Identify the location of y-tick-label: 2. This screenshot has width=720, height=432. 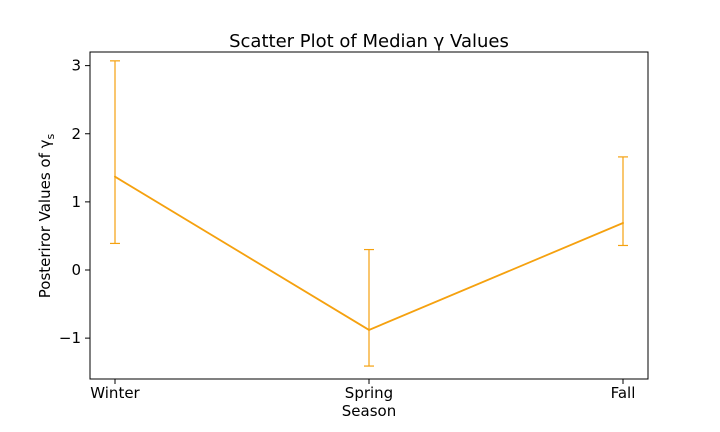
(76, 134).